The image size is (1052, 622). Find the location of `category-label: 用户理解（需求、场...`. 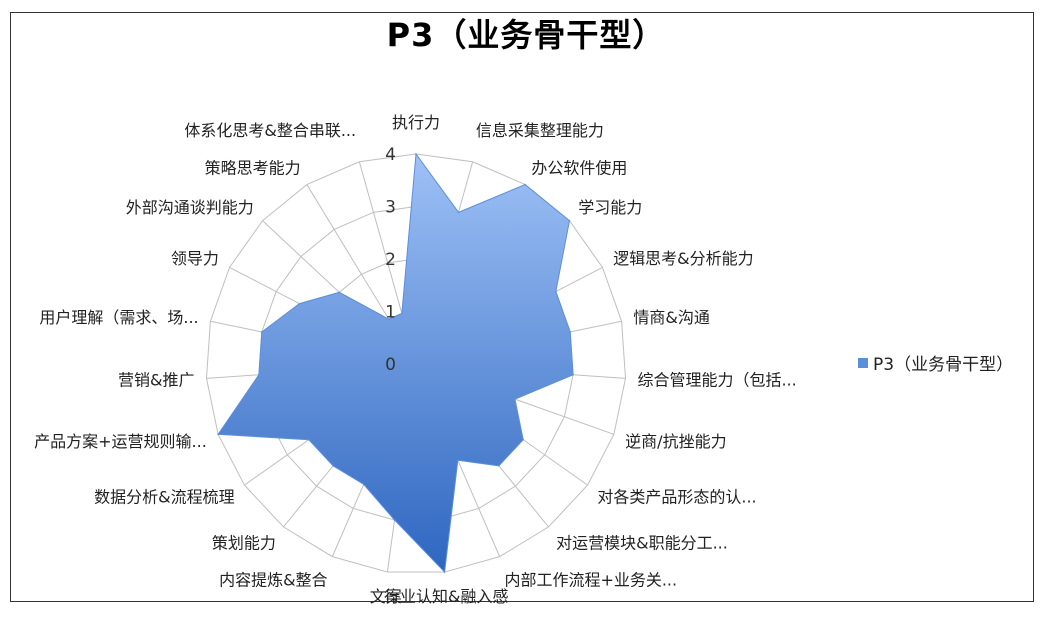

category-label: 用户理解（需求、场... is located at coordinates (118, 317).